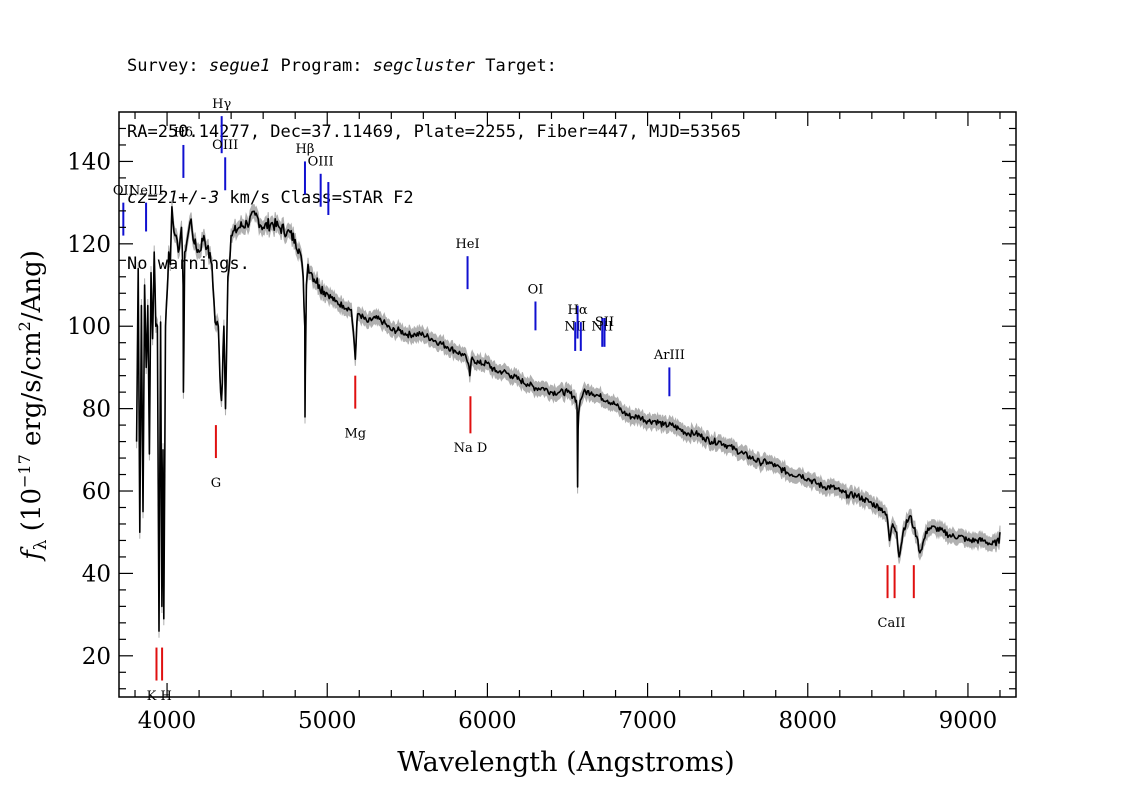 The image size is (1134, 810). I want to click on x-tick-label: 7000, so click(647, 721).